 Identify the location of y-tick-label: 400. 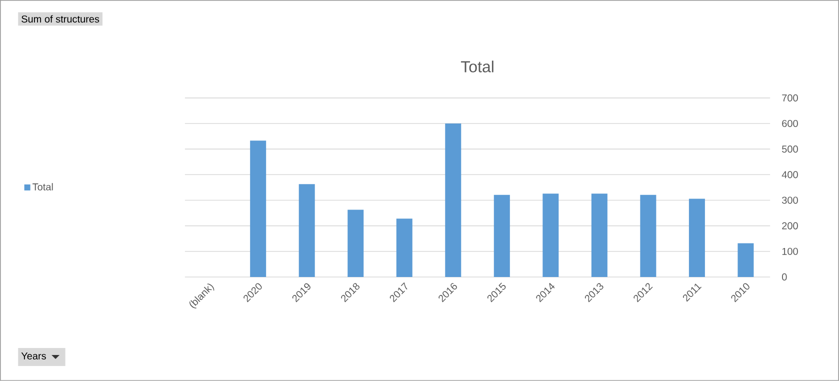
(790, 174).